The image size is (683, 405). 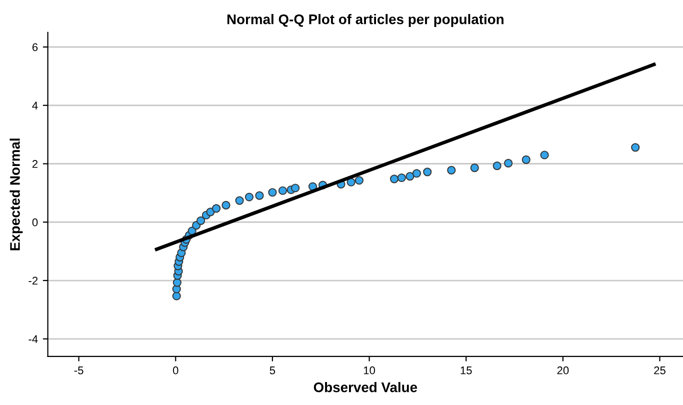 I want to click on y-tick-label: -4, so click(x=33, y=339).